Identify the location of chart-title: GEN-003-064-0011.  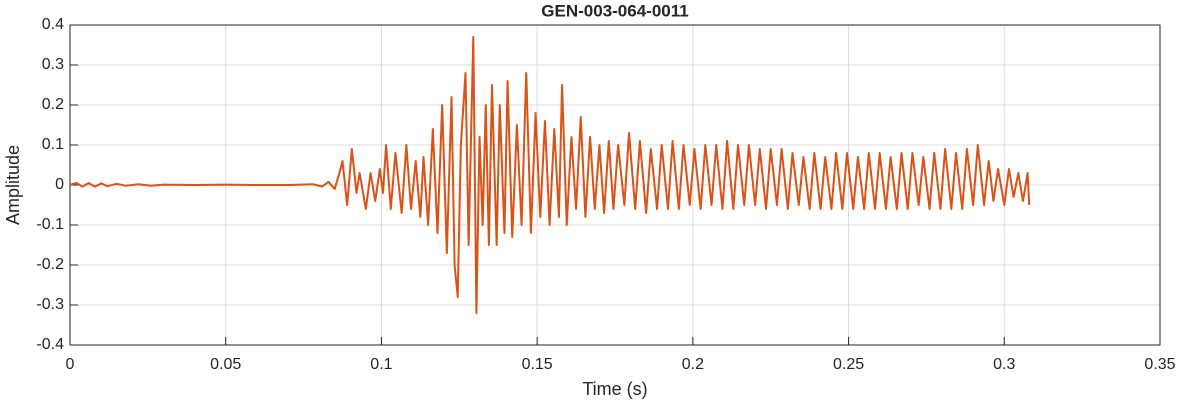
(614, 10).